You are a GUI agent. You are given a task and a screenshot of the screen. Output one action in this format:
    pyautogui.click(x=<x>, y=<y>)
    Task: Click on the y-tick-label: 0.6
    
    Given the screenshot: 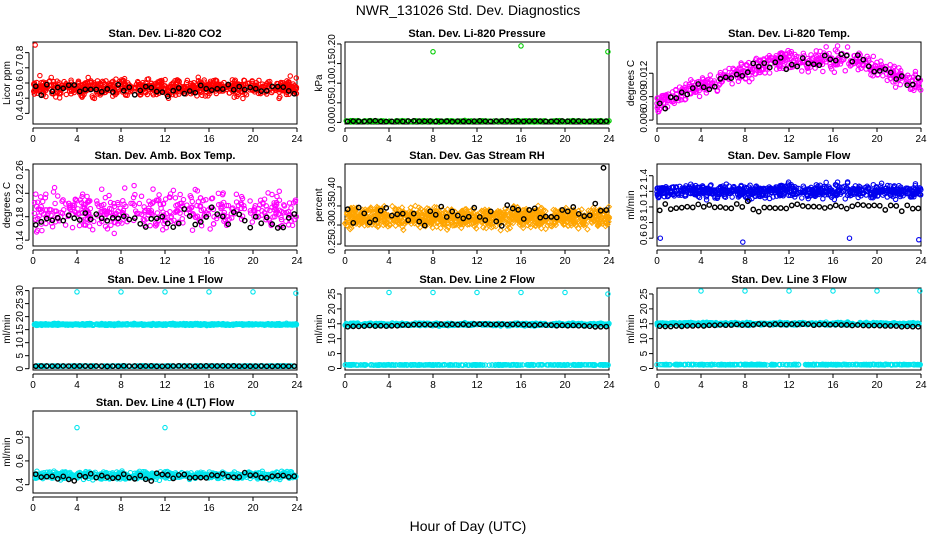 What is the action you would take?
    pyautogui.click(x=20, y=83)
    